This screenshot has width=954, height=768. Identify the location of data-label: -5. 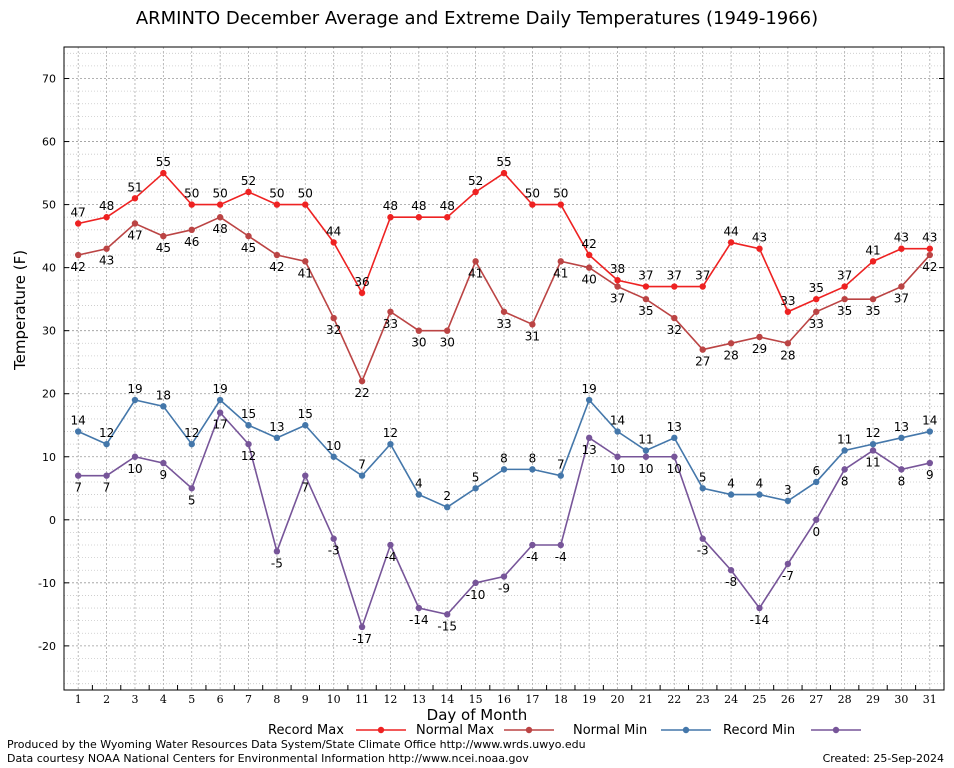
(277, 563).